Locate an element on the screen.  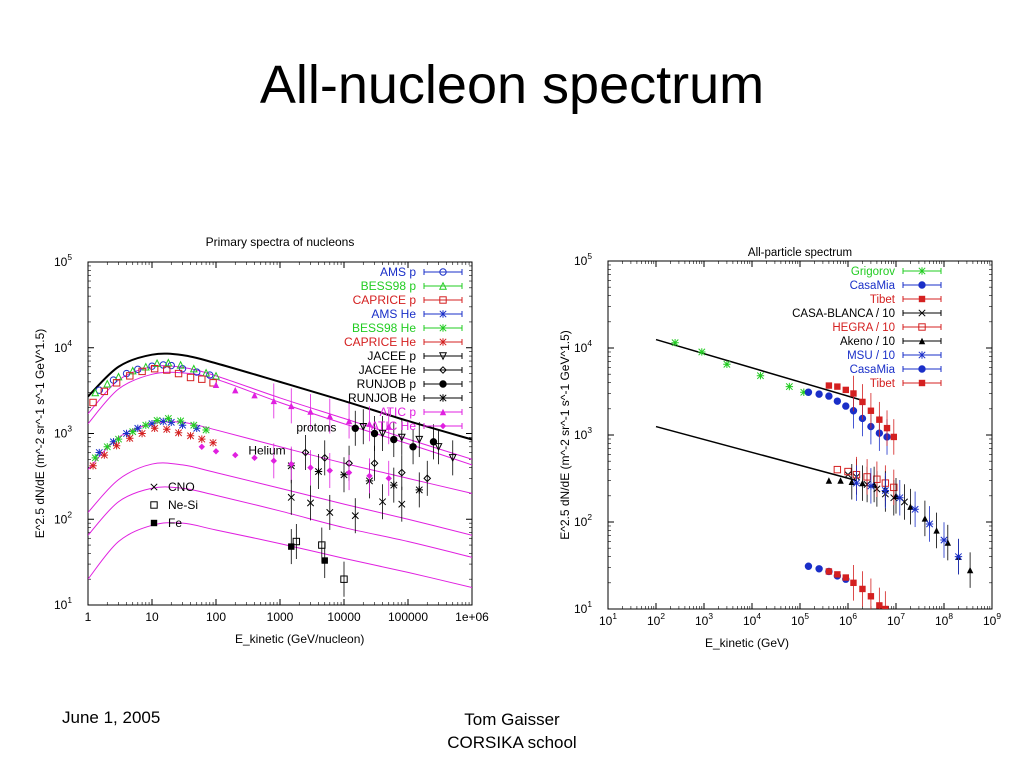
y-tick-exponent: 3 is located at coordinates (589, 430).